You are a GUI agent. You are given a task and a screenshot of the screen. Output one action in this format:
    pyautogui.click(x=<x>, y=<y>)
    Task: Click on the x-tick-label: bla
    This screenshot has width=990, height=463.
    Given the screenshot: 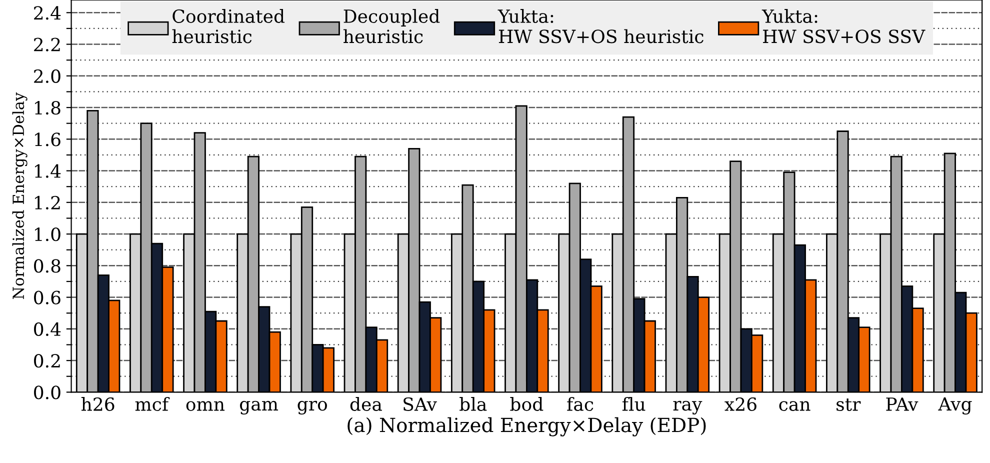 What is the action you would take?
    pyautogui.click(x=473, y=404)
    